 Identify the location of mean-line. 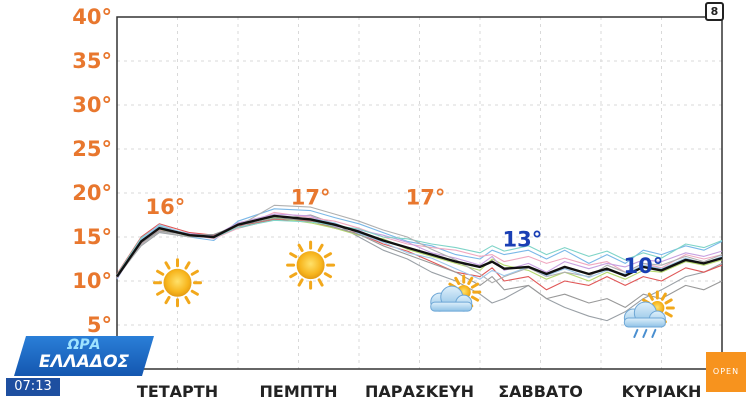
(419, 246).